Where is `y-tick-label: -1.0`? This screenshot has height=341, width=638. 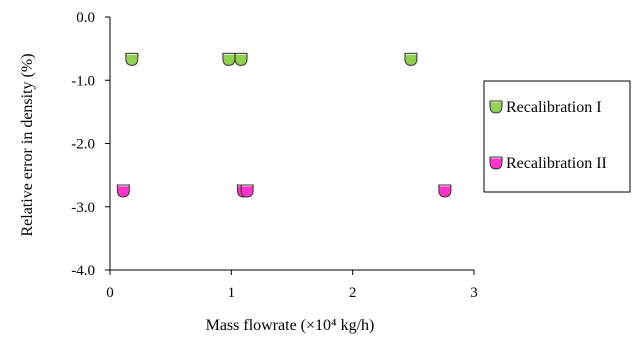
y-tick-label: -1.0 is located at coordinates (83, 81).